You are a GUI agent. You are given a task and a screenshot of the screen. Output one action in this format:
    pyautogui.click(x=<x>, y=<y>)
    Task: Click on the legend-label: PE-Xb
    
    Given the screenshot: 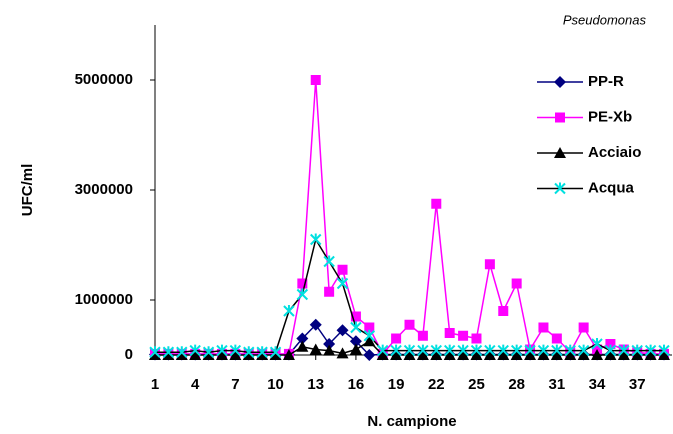 What is the action you would take?
    pyautogui.click(x=610, y=116)
    